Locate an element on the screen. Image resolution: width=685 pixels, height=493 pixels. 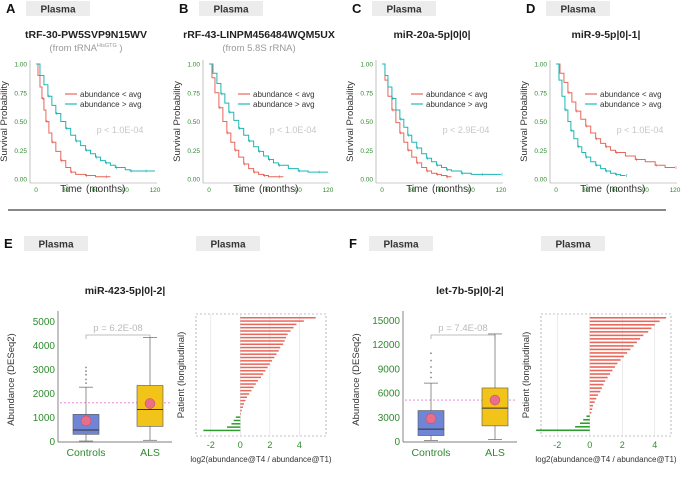
x-tick-label: 2 is located at coordinates (269, 445).